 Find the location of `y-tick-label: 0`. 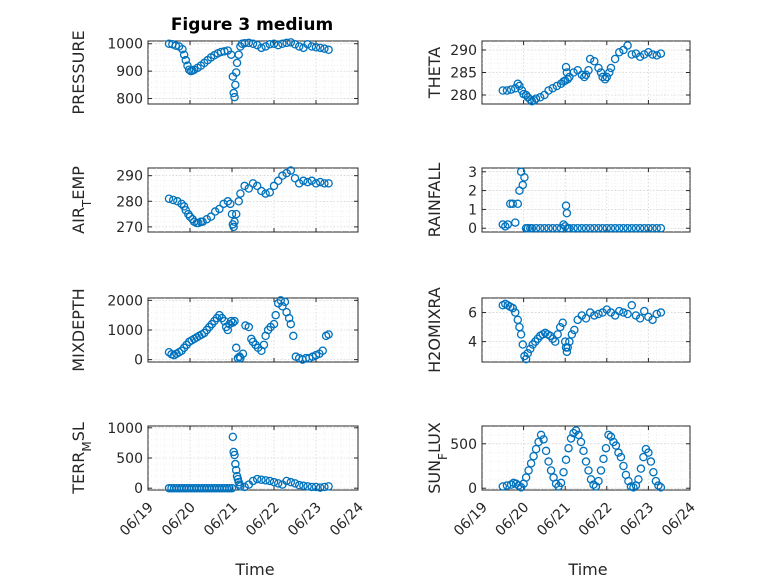

y-tick-label: 0 is located at coordinates (138, 489).